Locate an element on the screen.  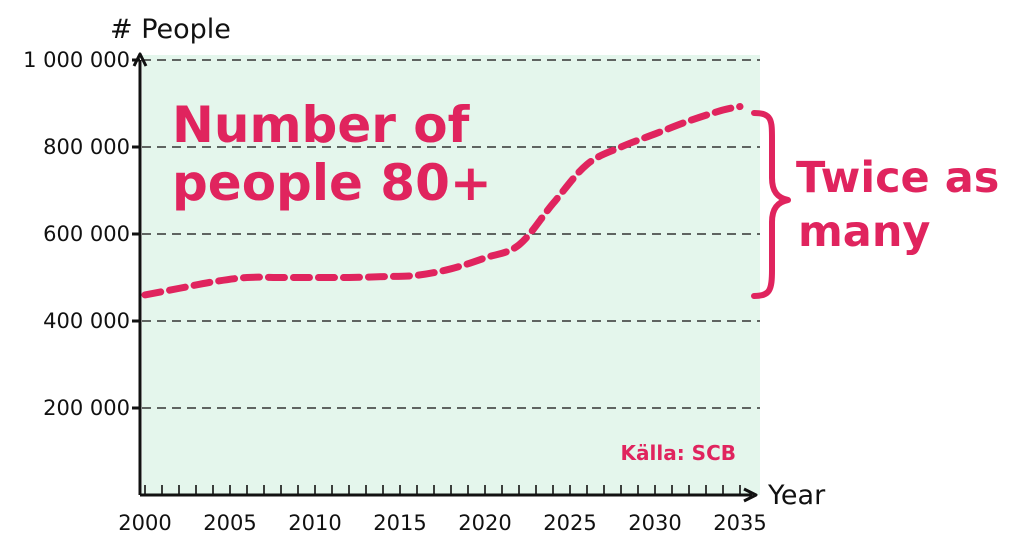
x-tick-label: 2010 is located at coordinates (314, 523).